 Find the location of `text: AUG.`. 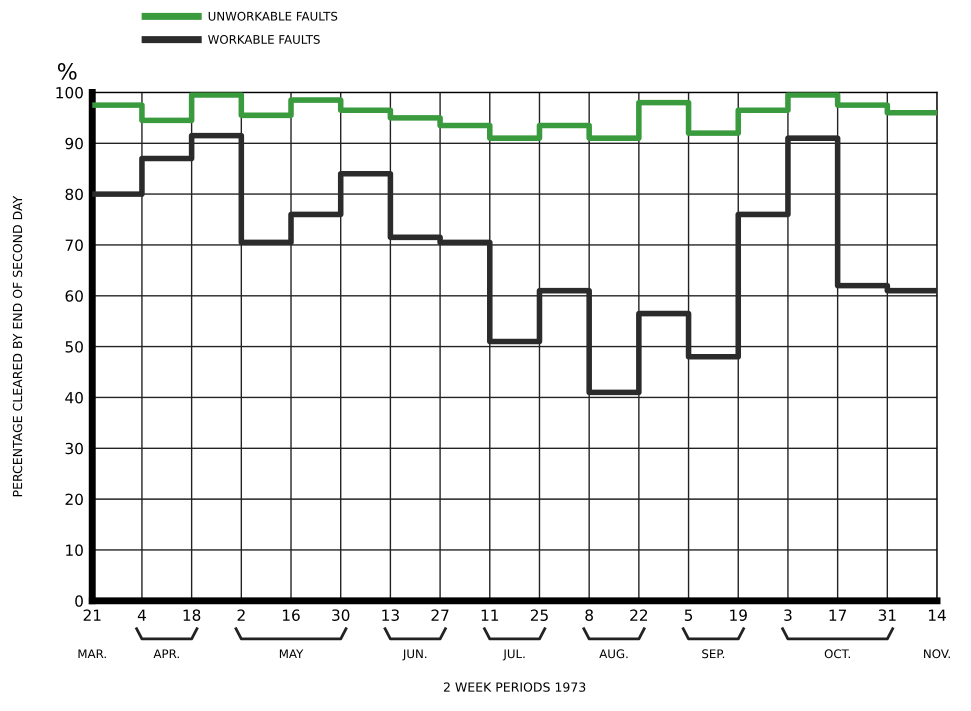

text: AUG. is located at coordinates (613, 653).